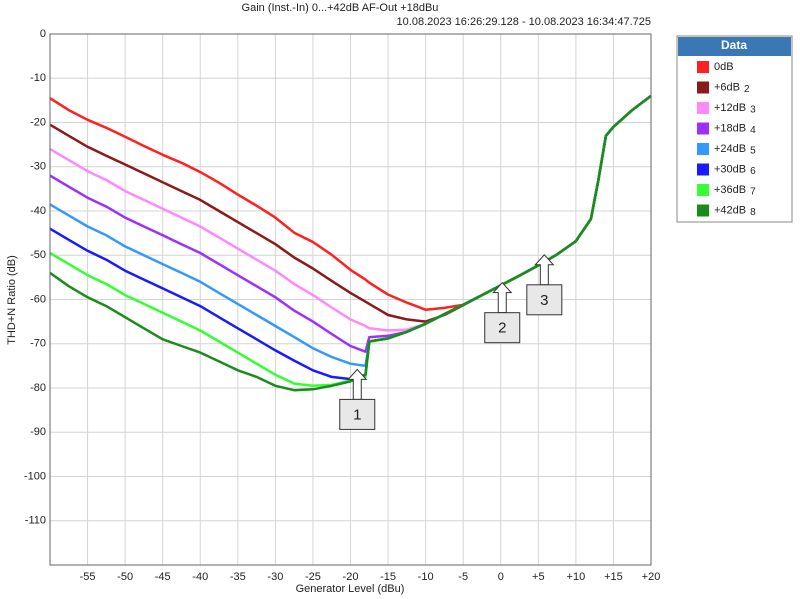 The height and width of the screenshot is (599, 800). I want to click on x-tick-label: -25, so click(313, 577).